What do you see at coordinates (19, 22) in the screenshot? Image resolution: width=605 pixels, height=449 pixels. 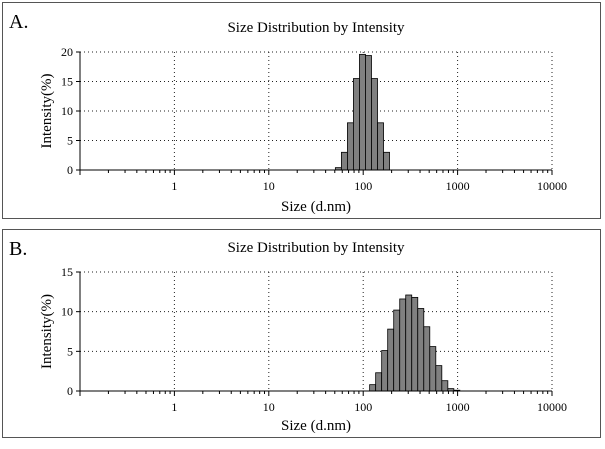 I see `panel-label: A.` at bounding box center [19, 22].